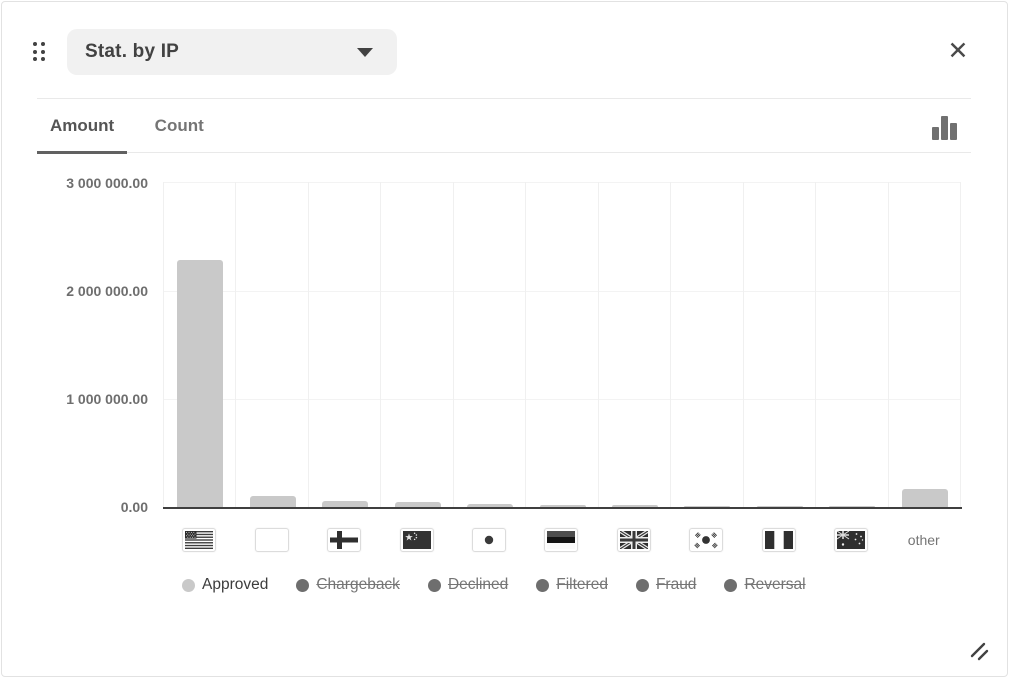  I want to click on legend-item-chargeback: Chargeback, so click(348, 585).